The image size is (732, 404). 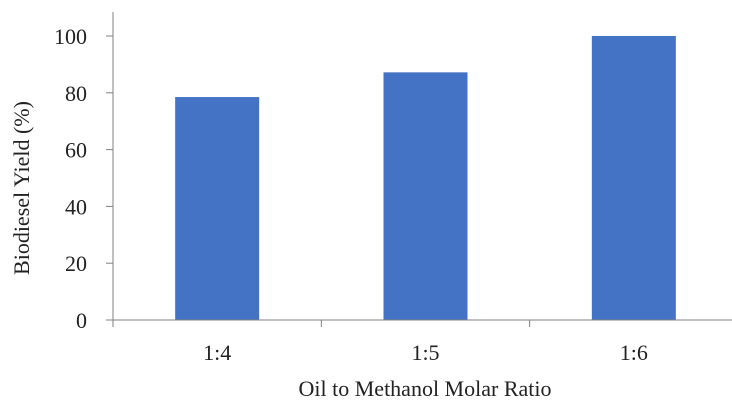 What do you see at coordinates (76, 93) in the screenshot?
I see `y-tick-label: 80` at bounding box center [76, 93].